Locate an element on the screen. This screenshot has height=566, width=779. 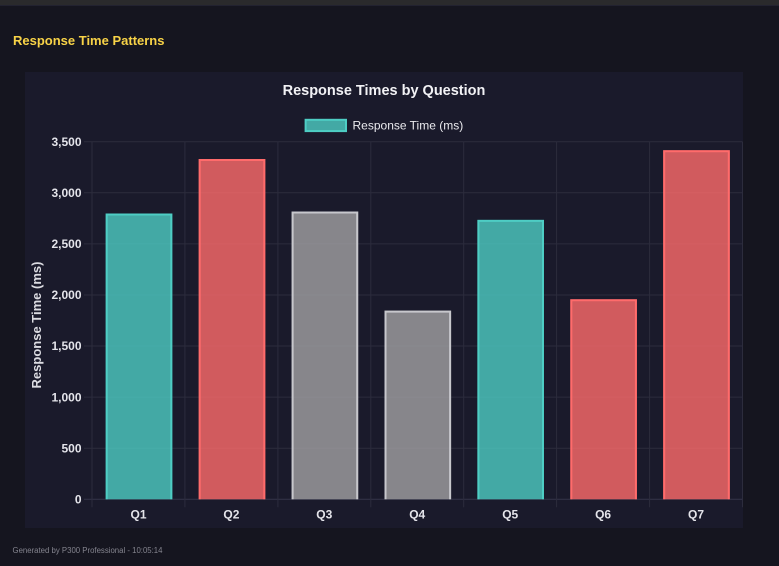
svg-text: 3,000 is located at coordinates (66, 193).